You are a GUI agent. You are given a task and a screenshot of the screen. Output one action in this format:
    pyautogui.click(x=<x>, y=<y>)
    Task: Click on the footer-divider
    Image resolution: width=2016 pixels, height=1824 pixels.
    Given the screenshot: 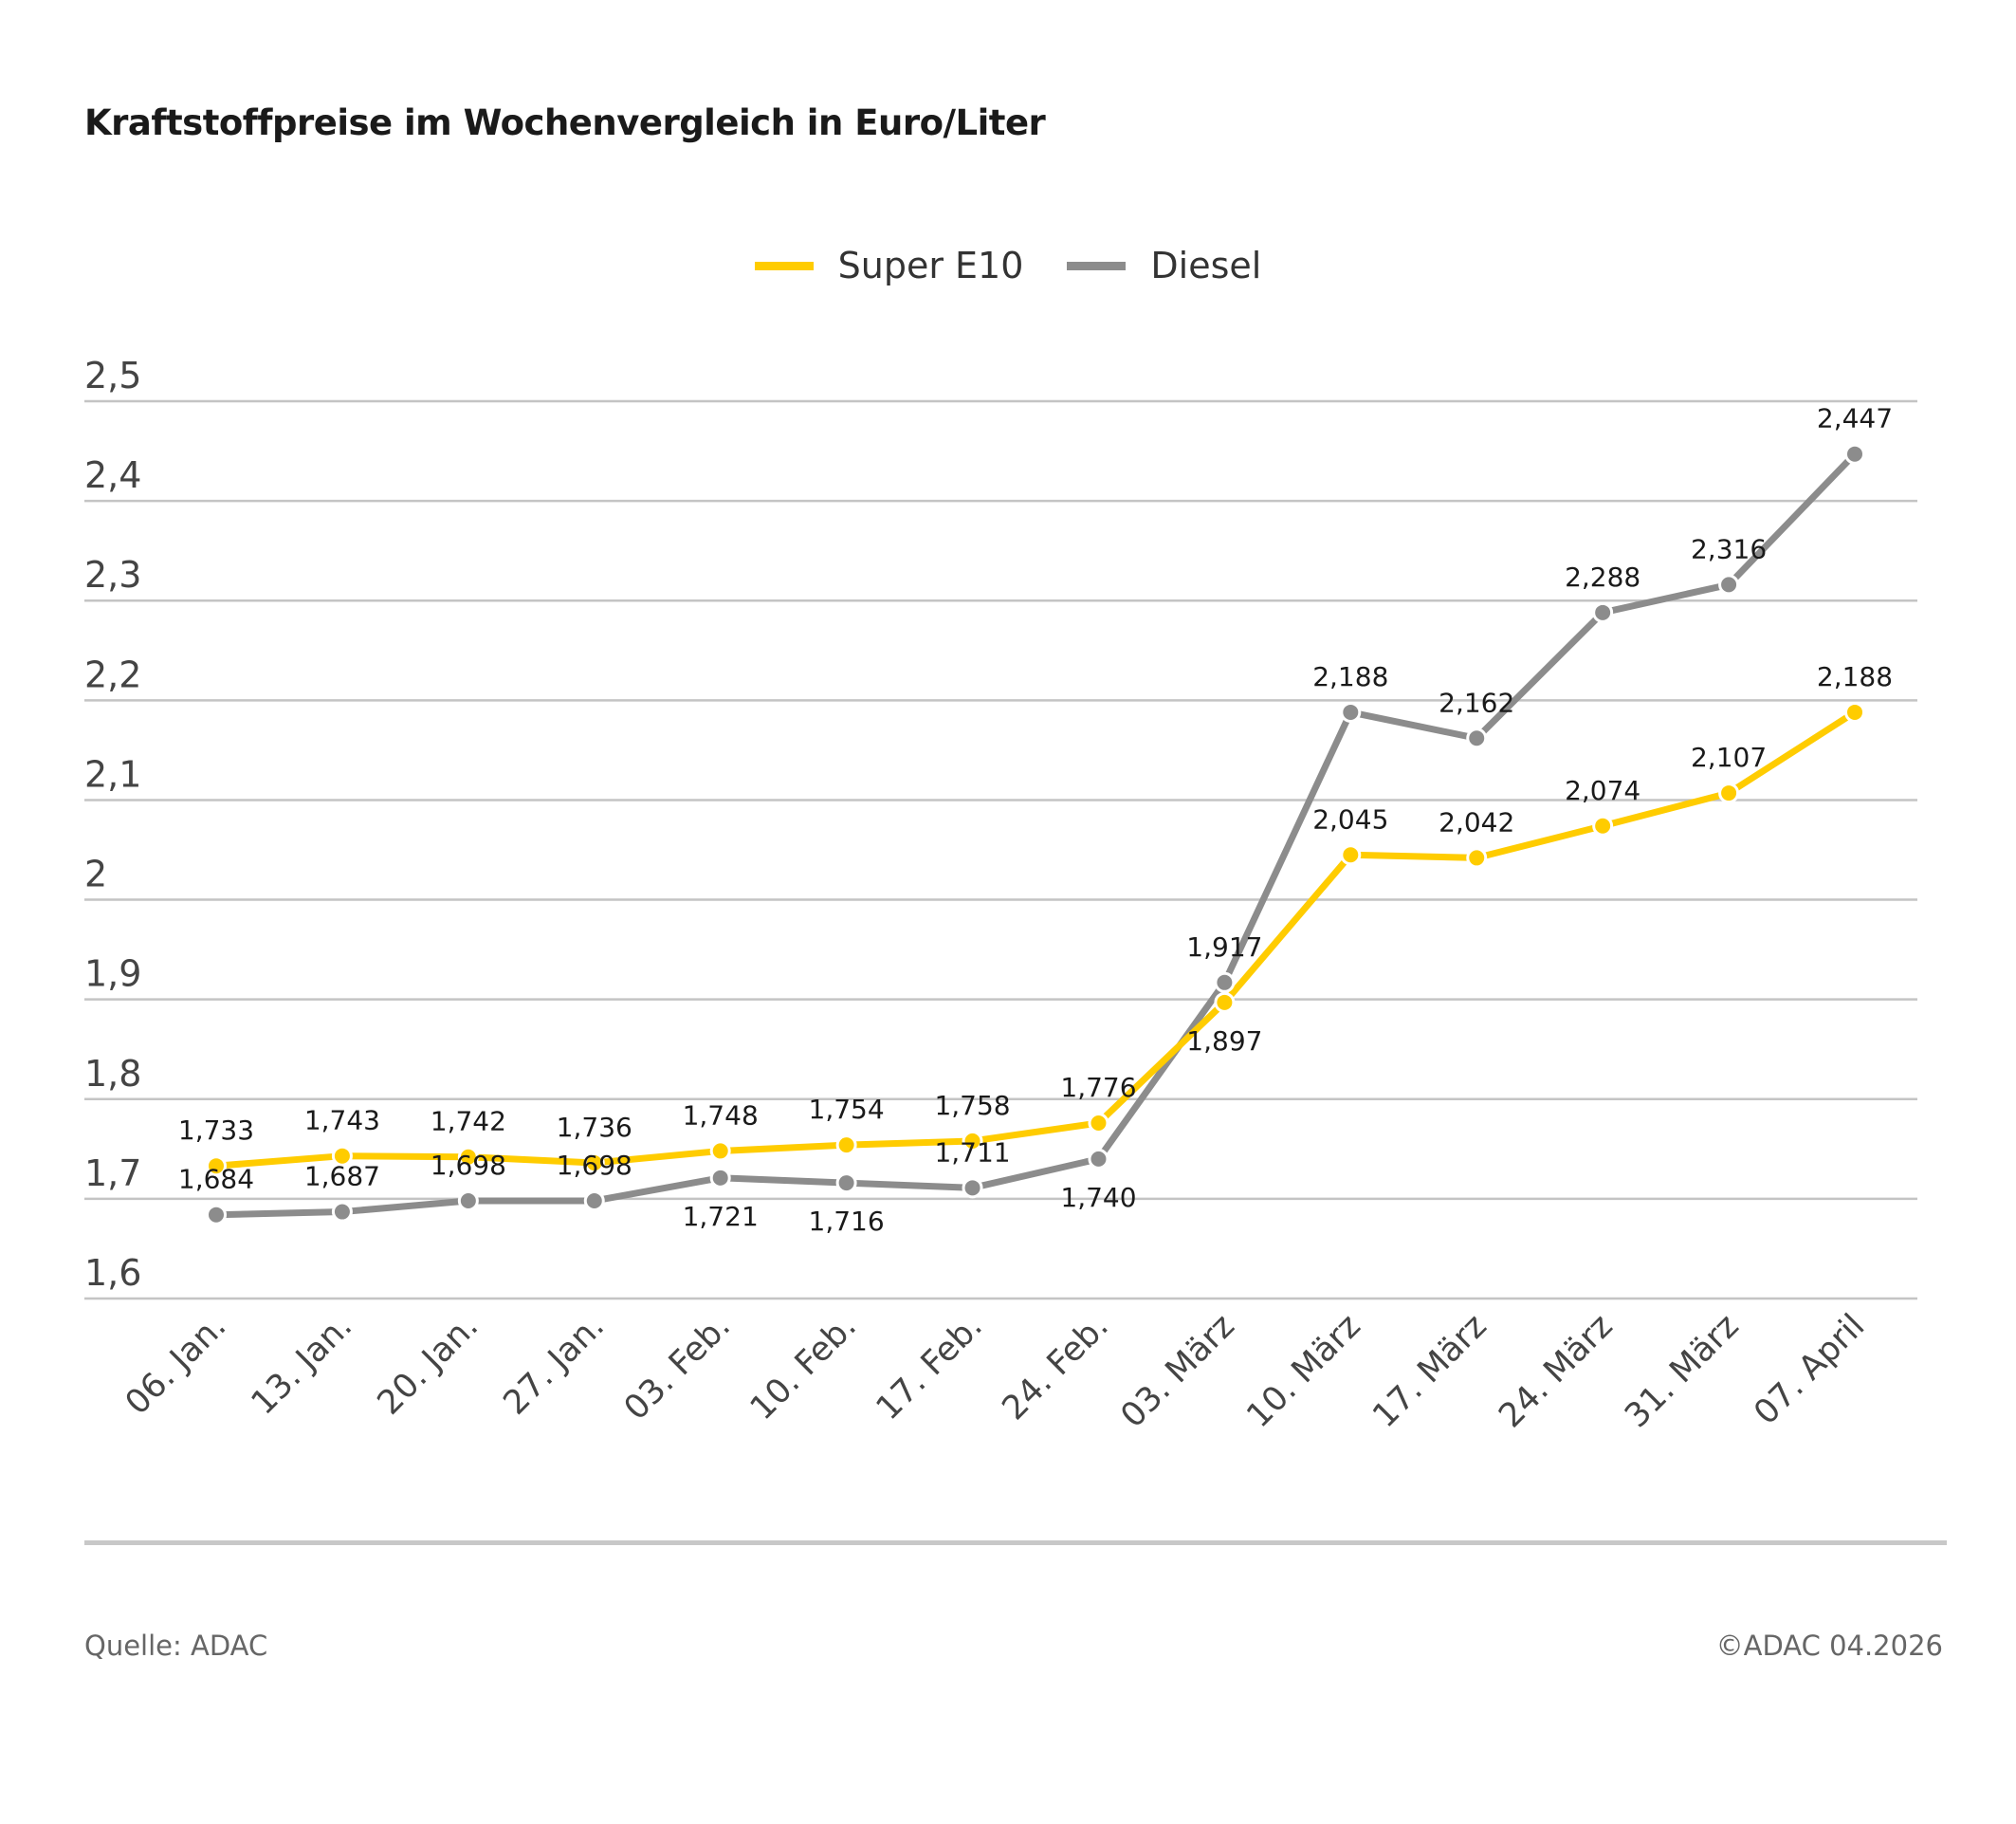 What is the action you would take?
    pyautogui.click(x=1015, y=1542)
    